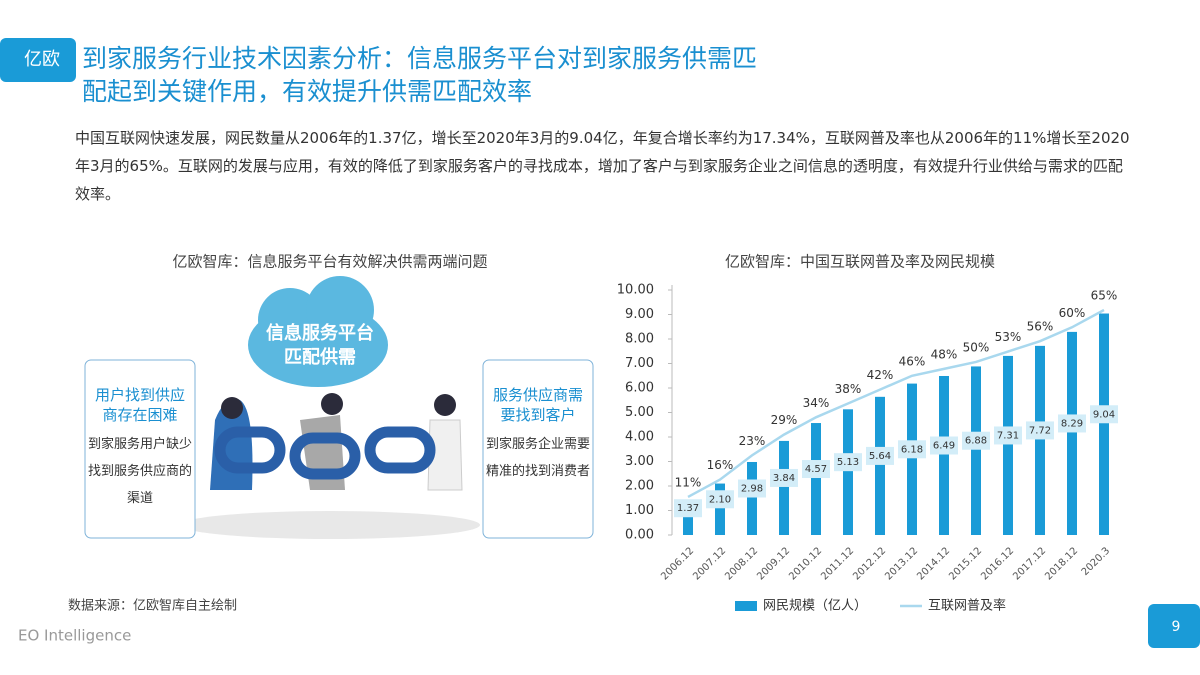 The width and height of the screenshot is (1200, 675). What do you see at coordinates (933, 563) in the screenshot?
I see `x-tick-label: 2014.12` at bounding box center [933, 563].